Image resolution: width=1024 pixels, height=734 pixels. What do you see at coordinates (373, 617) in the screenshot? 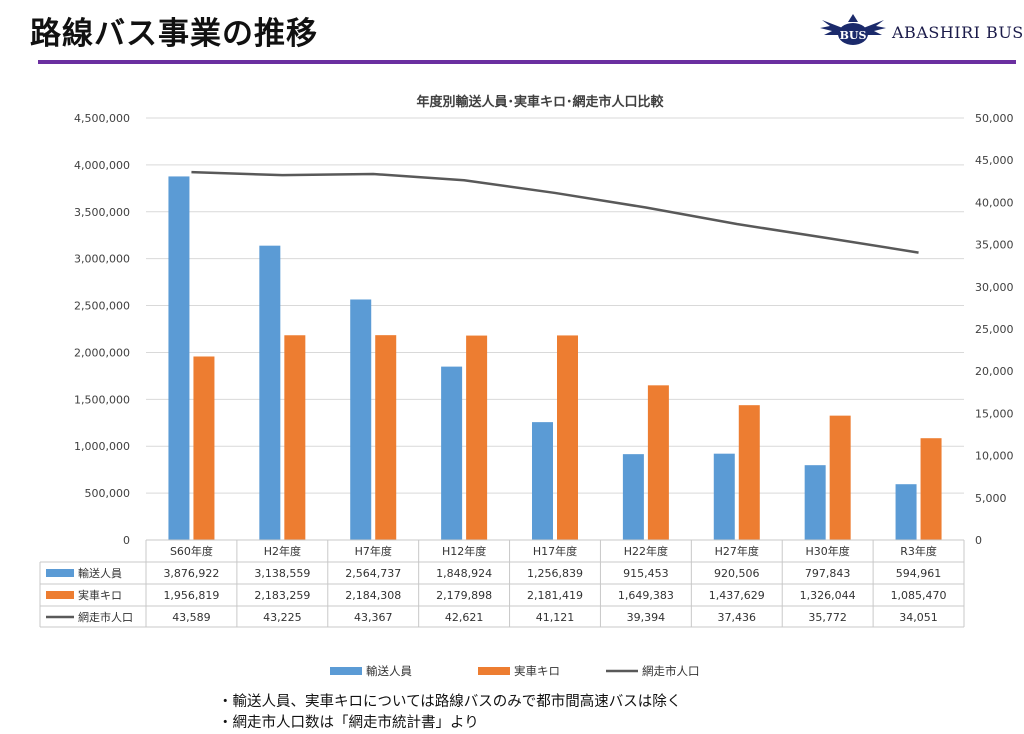
I see `table-cell: 43,367` at bounding box center [373, 617].